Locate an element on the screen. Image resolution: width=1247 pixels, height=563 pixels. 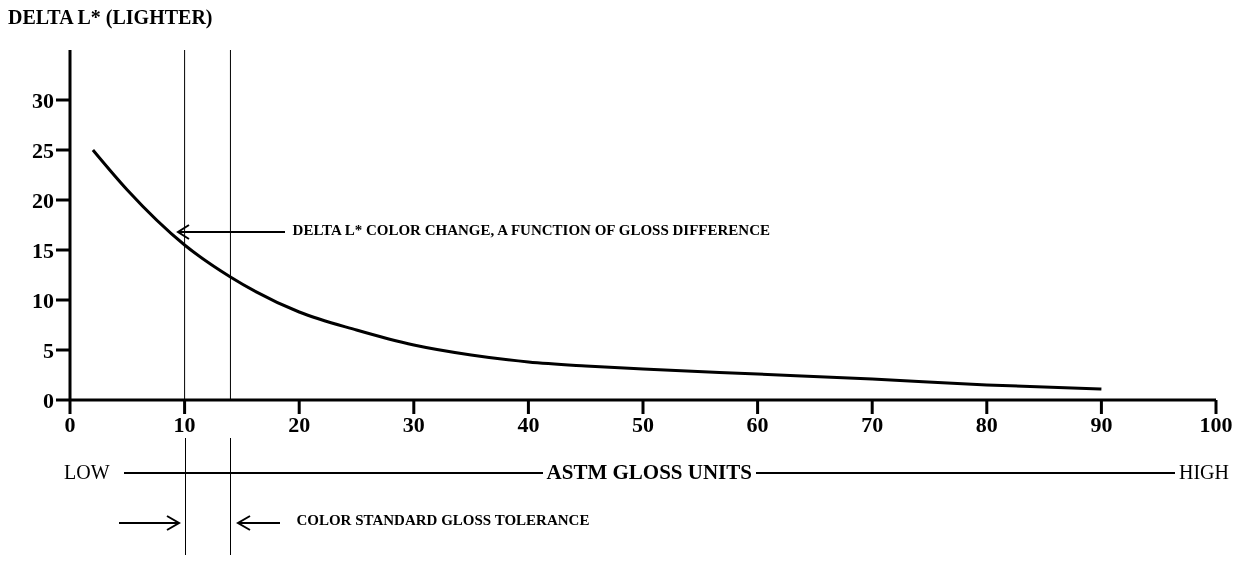
x-tick-label: 10 is located at coordinates (184, 424).